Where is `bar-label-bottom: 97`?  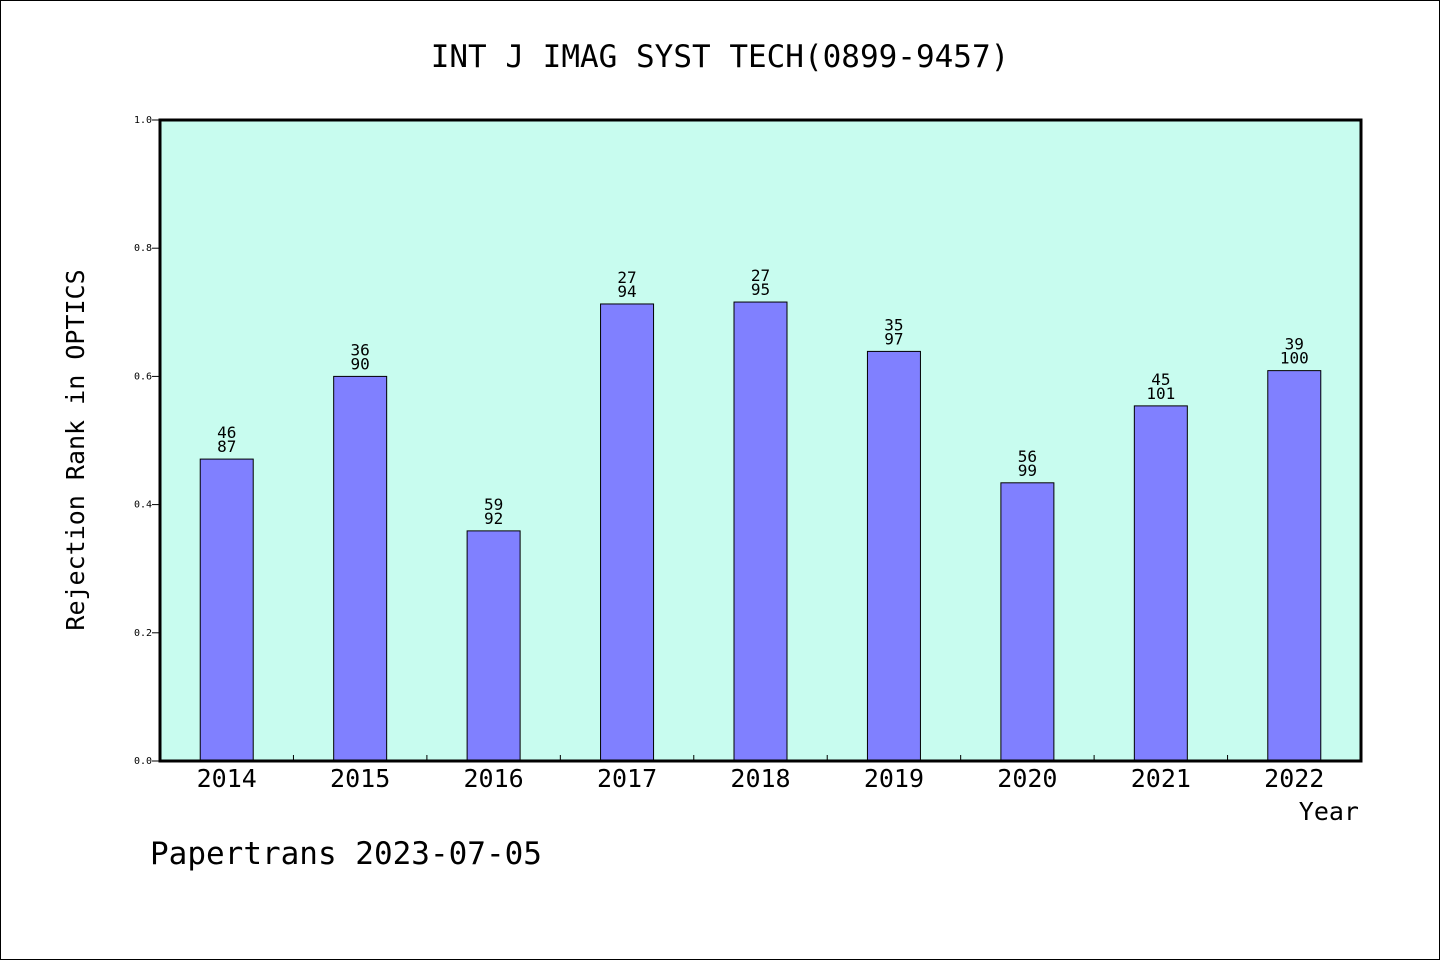
bar-label-bottom: 97 is located at coordinates (893, 338).